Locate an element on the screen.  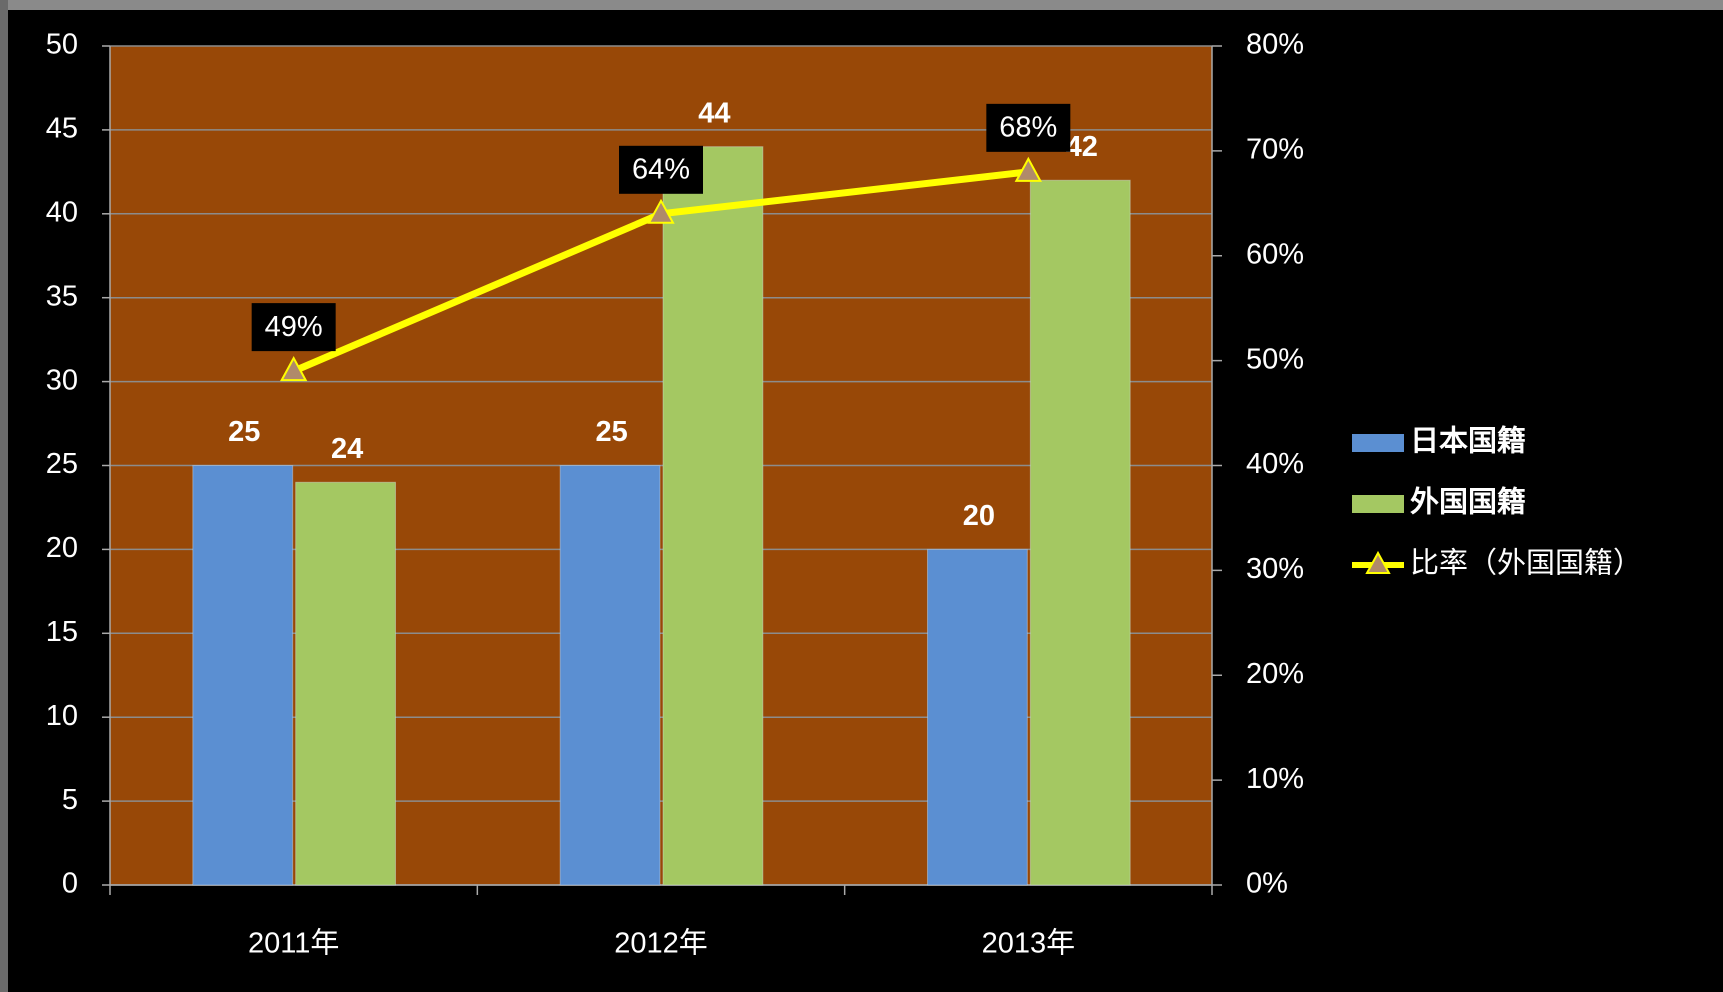
y2-tick-label: 0% is located at coordinates (1267, 884).